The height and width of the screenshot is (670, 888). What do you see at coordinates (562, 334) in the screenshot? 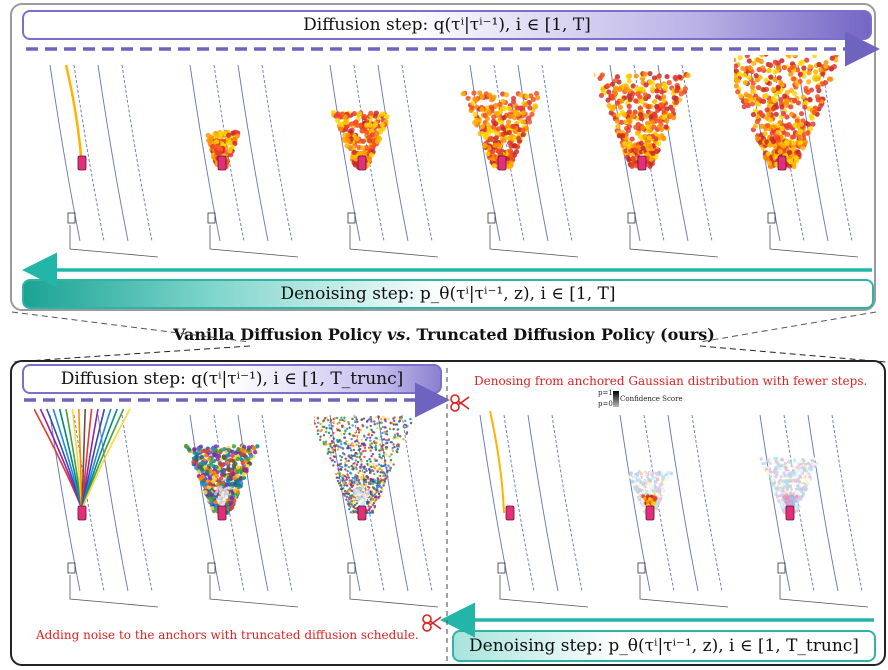
I see `title-truncated: Truncated Diffusion Policy (ours)` at bounding box center [562, 334].